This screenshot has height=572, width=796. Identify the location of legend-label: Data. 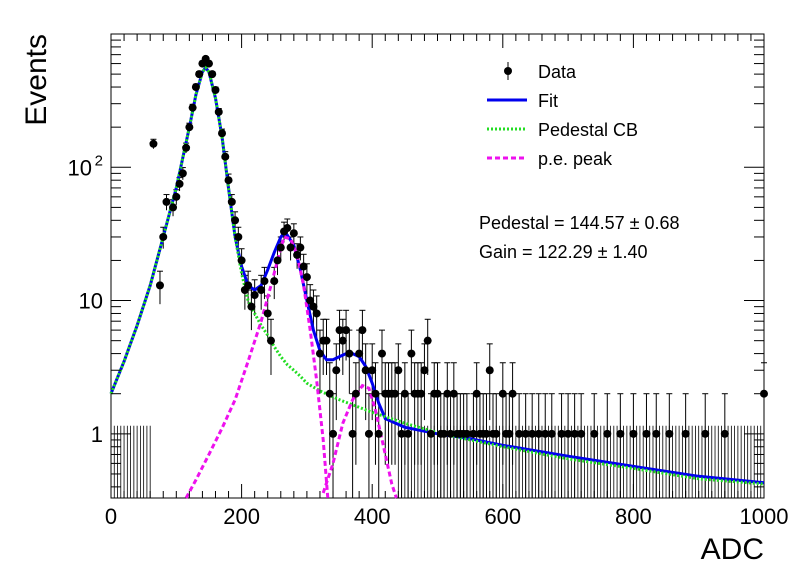
(557, 72).